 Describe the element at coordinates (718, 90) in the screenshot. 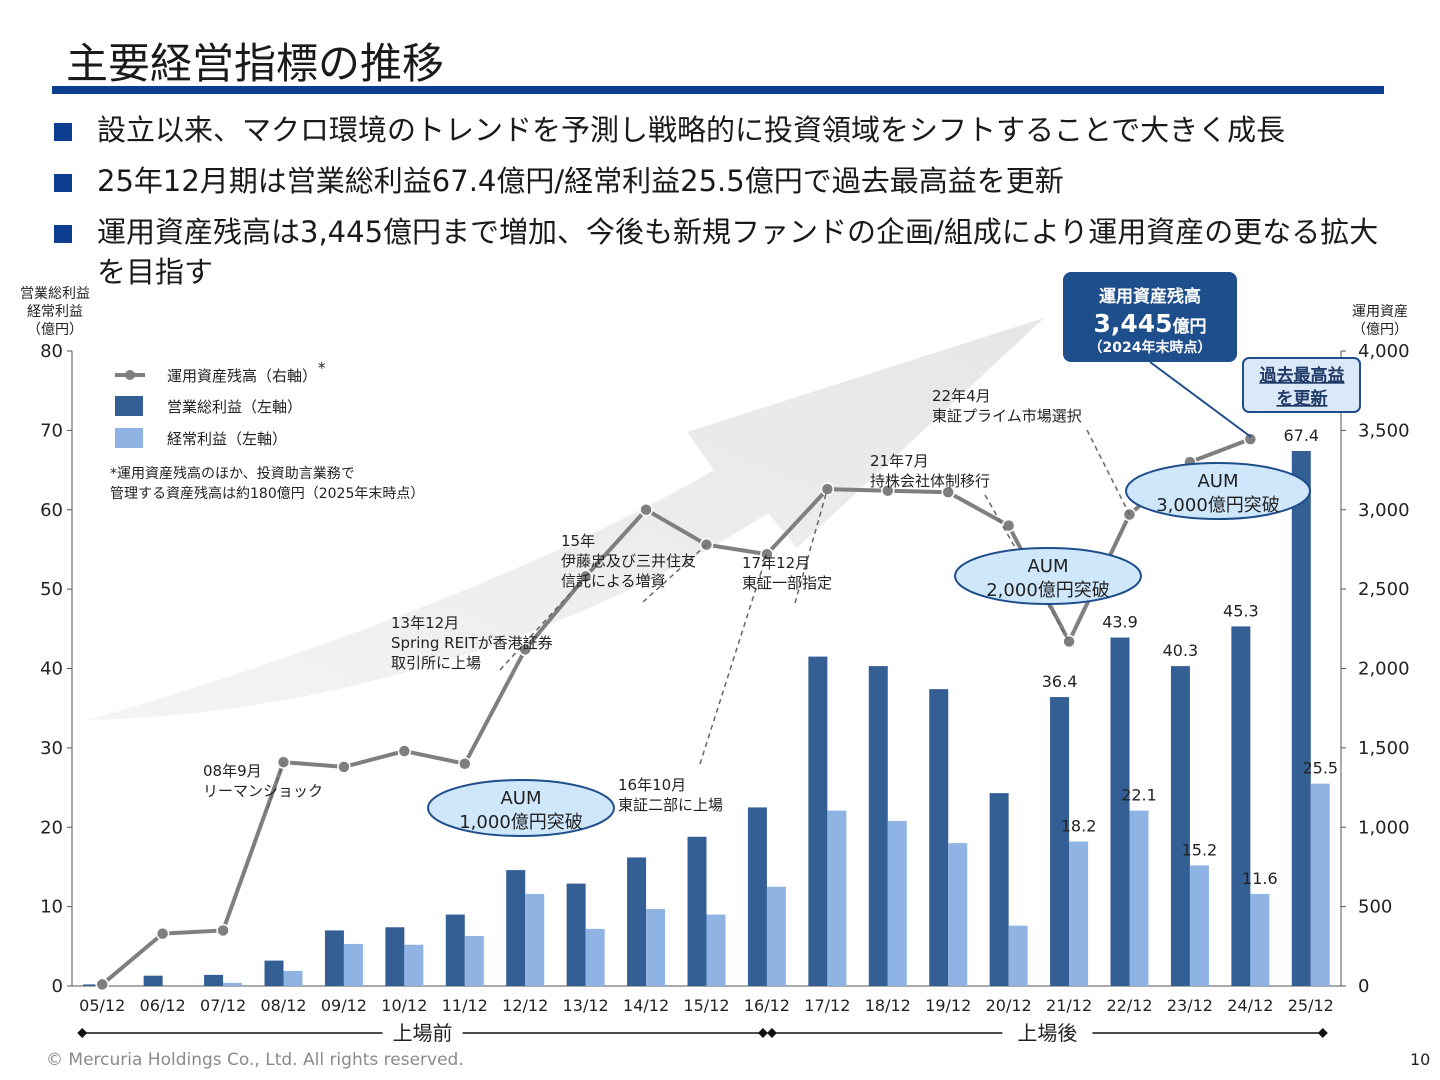

I see `title-rule` at that location.